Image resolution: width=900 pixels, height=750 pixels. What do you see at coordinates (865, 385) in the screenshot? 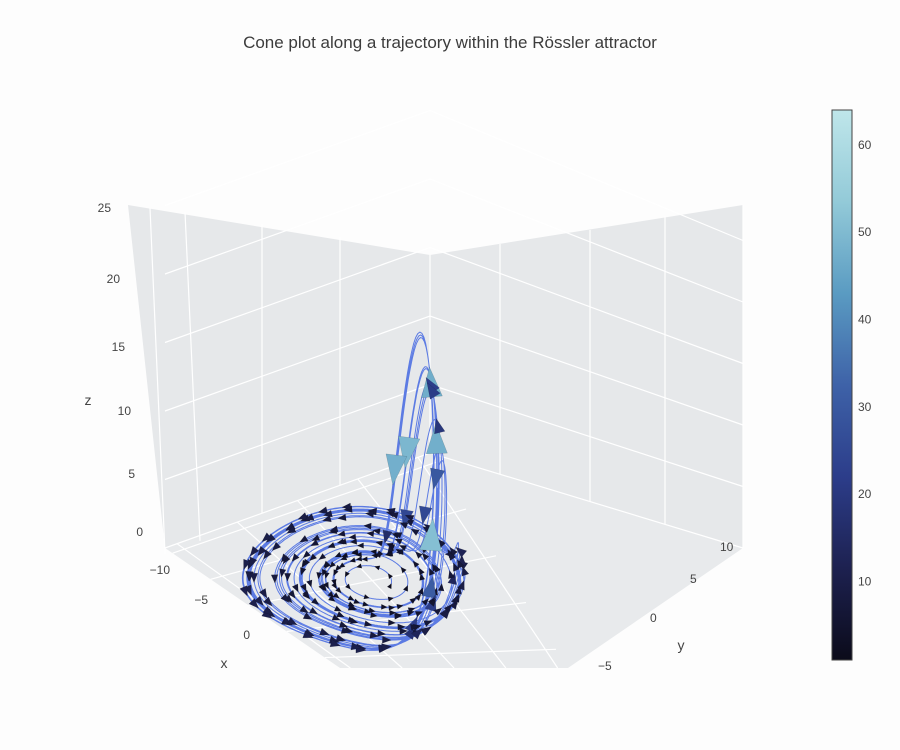
I see `colorbar: 10 20 30 40 50 60` at bounding box center [865, 385].